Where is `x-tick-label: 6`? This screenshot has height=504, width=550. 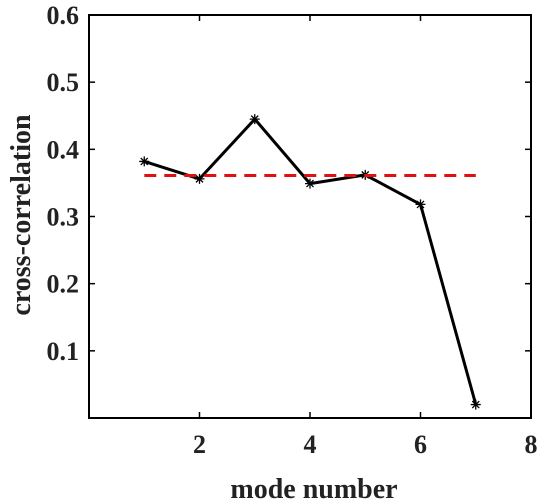 x-tick-label: 6 is located at coordinates (420, 444).